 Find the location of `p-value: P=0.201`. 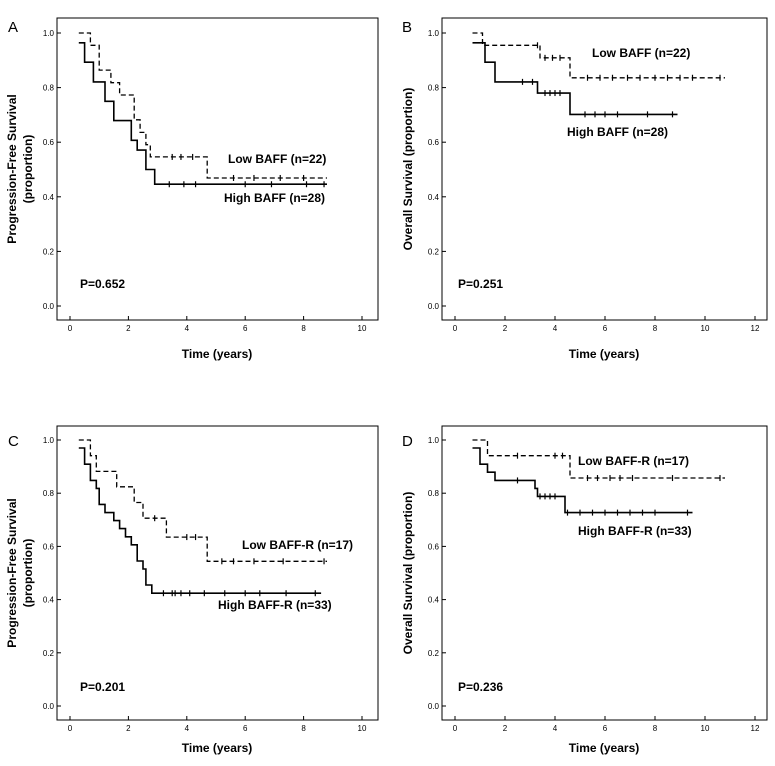

p-value: P=0.201 is located at coordinates (102, 687).